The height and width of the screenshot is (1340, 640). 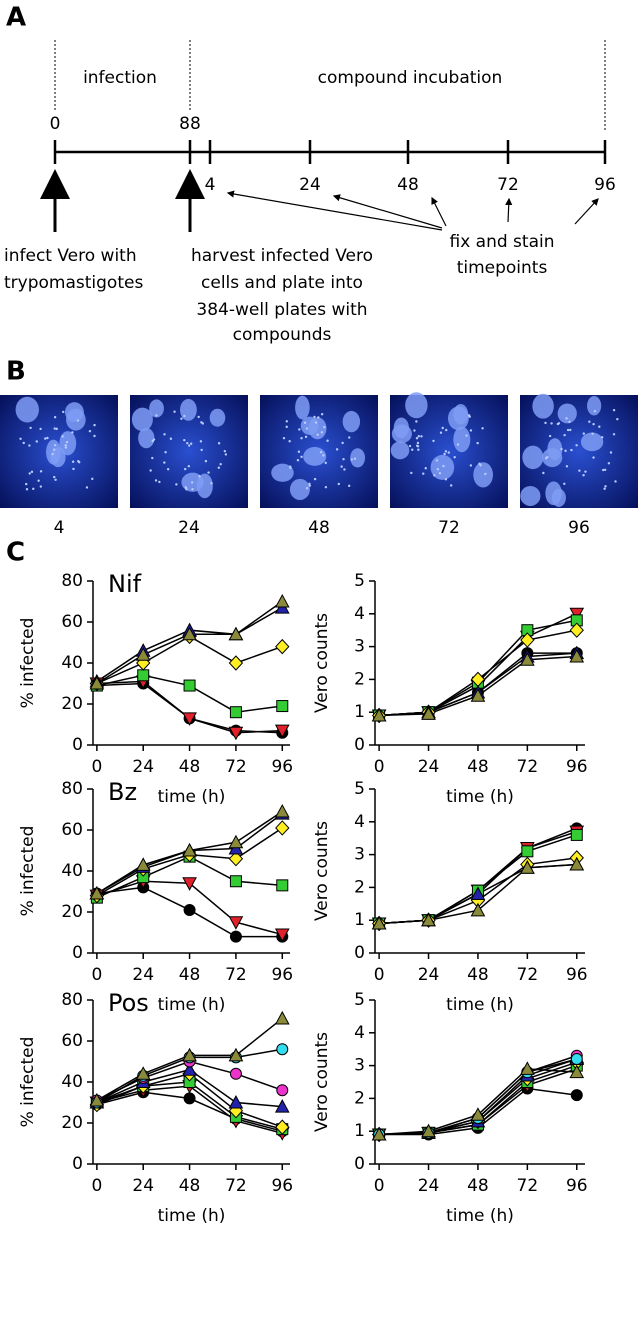 What do you see at coordinates (322, 871) in the screenshot?
I see `y-axis-label: Vero counts` at bounding box center [322, 871].